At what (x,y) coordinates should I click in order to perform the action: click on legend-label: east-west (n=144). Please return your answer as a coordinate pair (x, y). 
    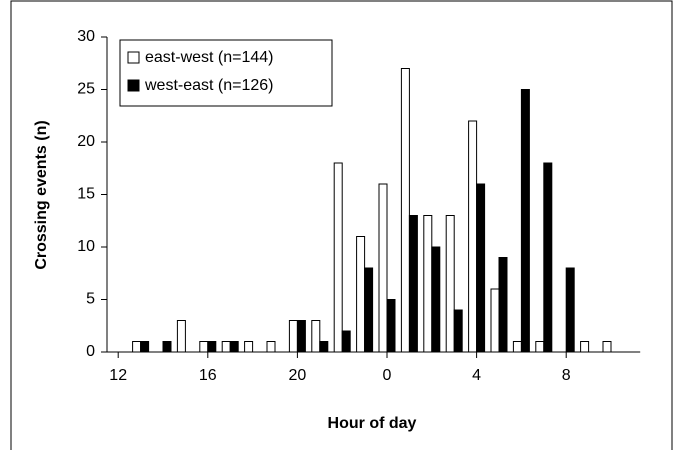
    Looking at the image, I should click on (209, 57).